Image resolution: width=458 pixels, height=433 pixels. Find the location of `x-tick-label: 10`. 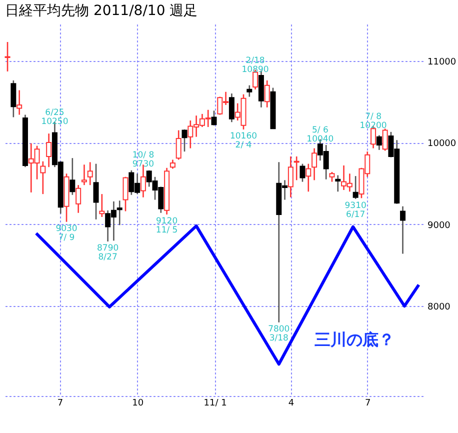

x-tick-label: 10 is located at coordinates (138, 403).